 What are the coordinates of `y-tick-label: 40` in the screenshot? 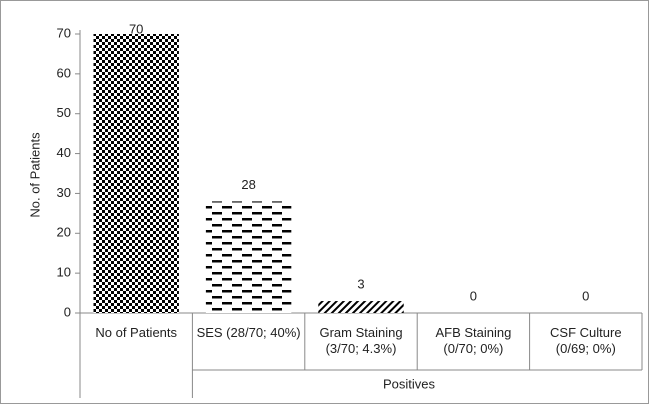 It's located at (64, 152).